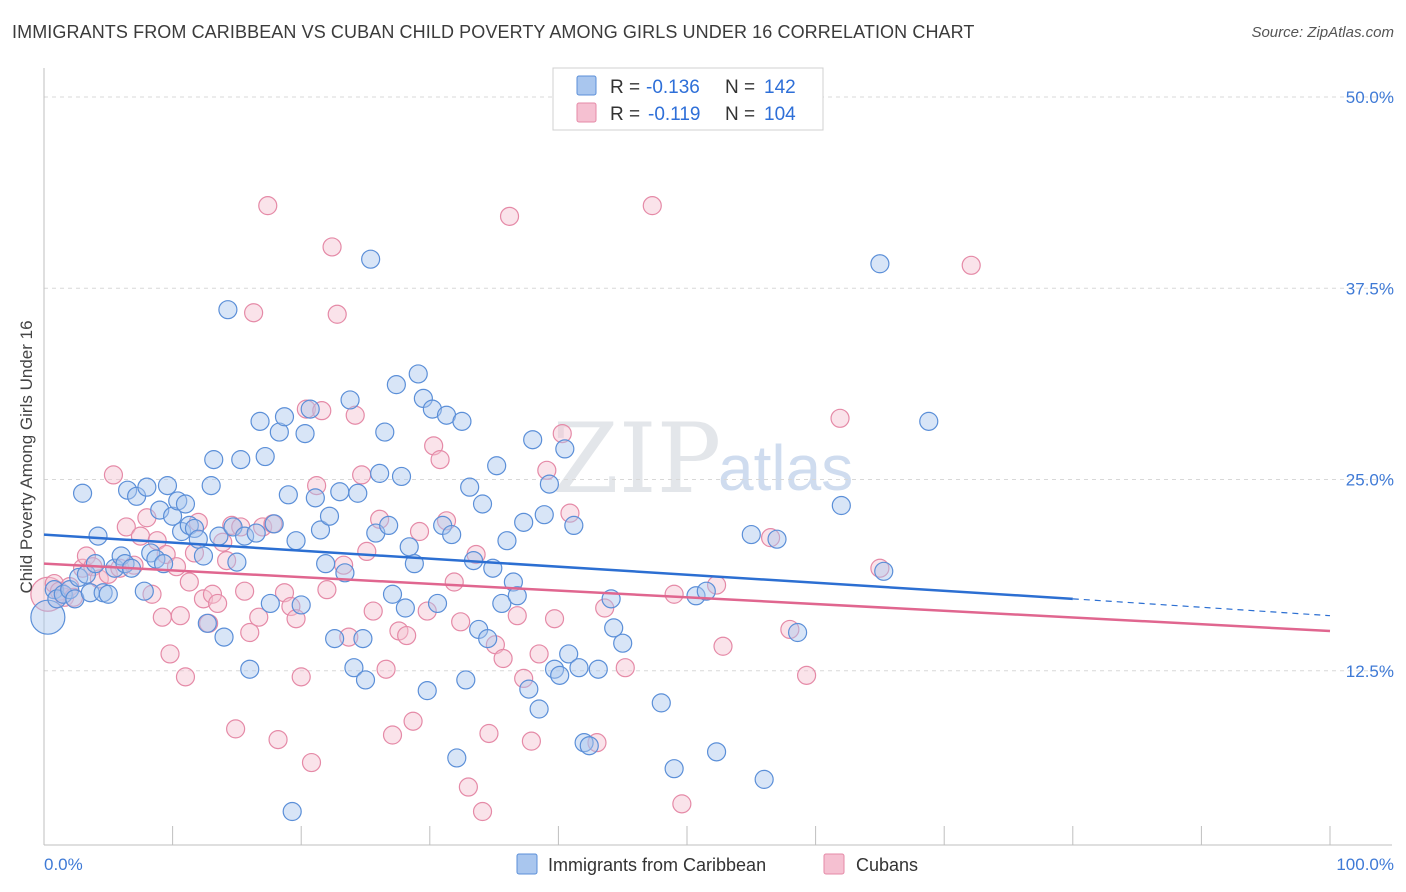 The image size is (1406, 892). I want to click on bottom-legend-label-cubans: Cubans, so click(887, 865).